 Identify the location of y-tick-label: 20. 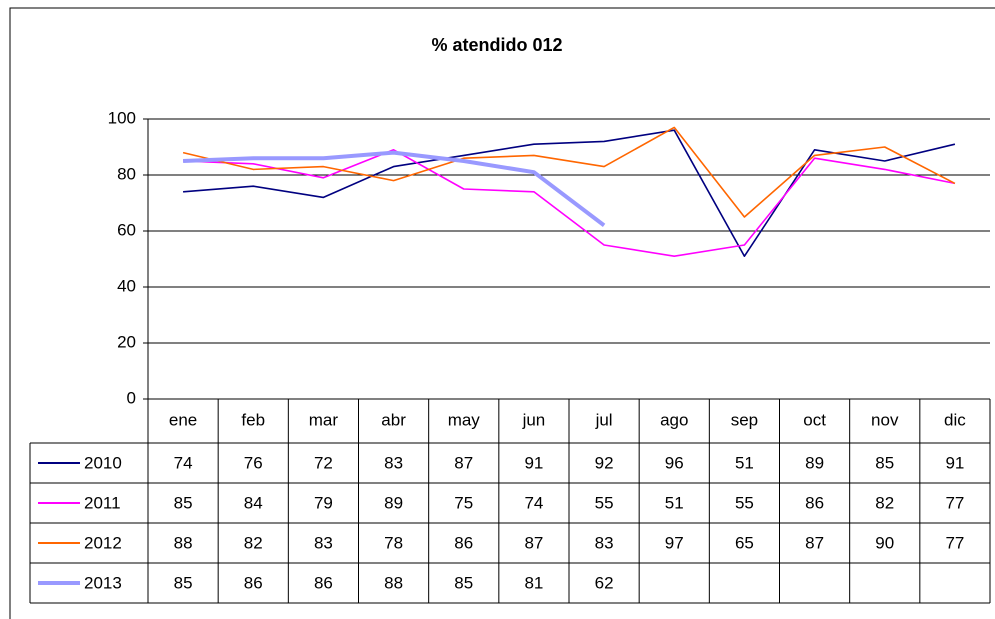
(126, 341).